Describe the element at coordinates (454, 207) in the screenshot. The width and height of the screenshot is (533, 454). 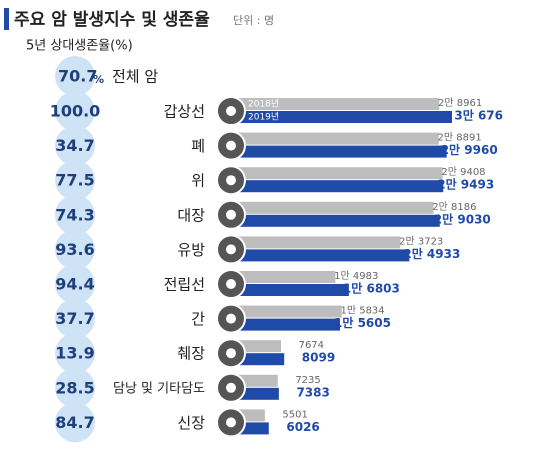
I see `value-label: 2만 8186` at that location.